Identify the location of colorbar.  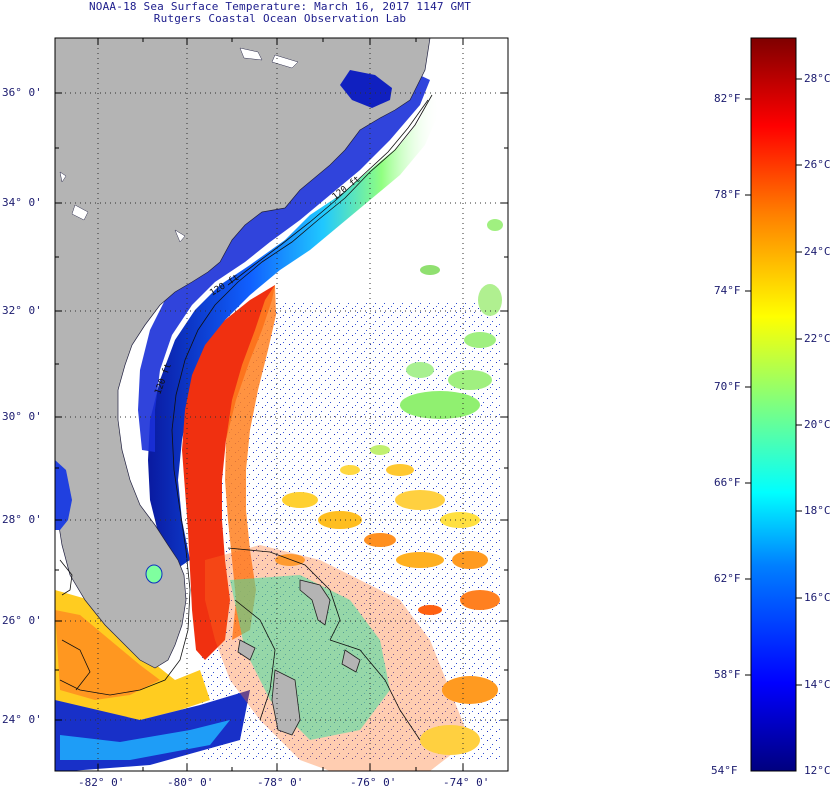
(773, 404).